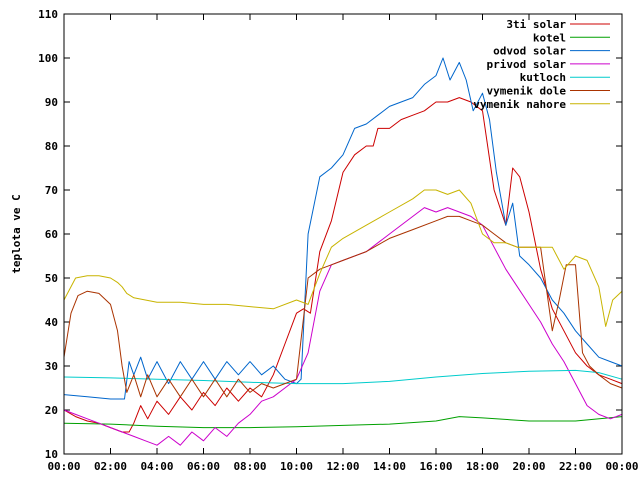 Image resolution: width=640 pixels, height=480 pixels. Describe the element at coordinates (51, 190) in the screenshot. I see `y-tick-label: 70` at that location.